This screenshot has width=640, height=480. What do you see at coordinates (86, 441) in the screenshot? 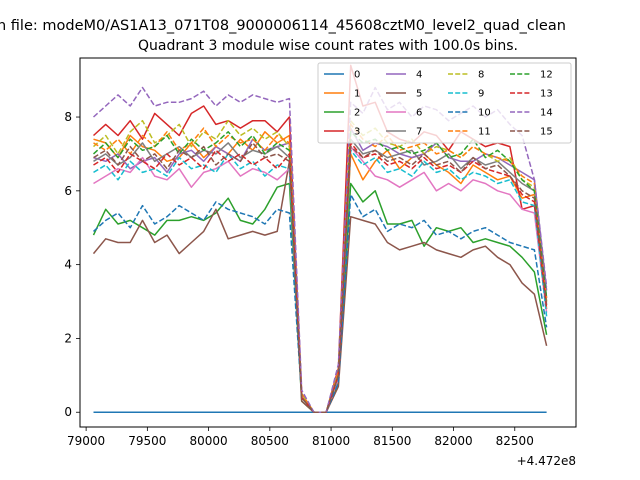
I see `x-tick-label: 79000` at bounding box center [86, 441].